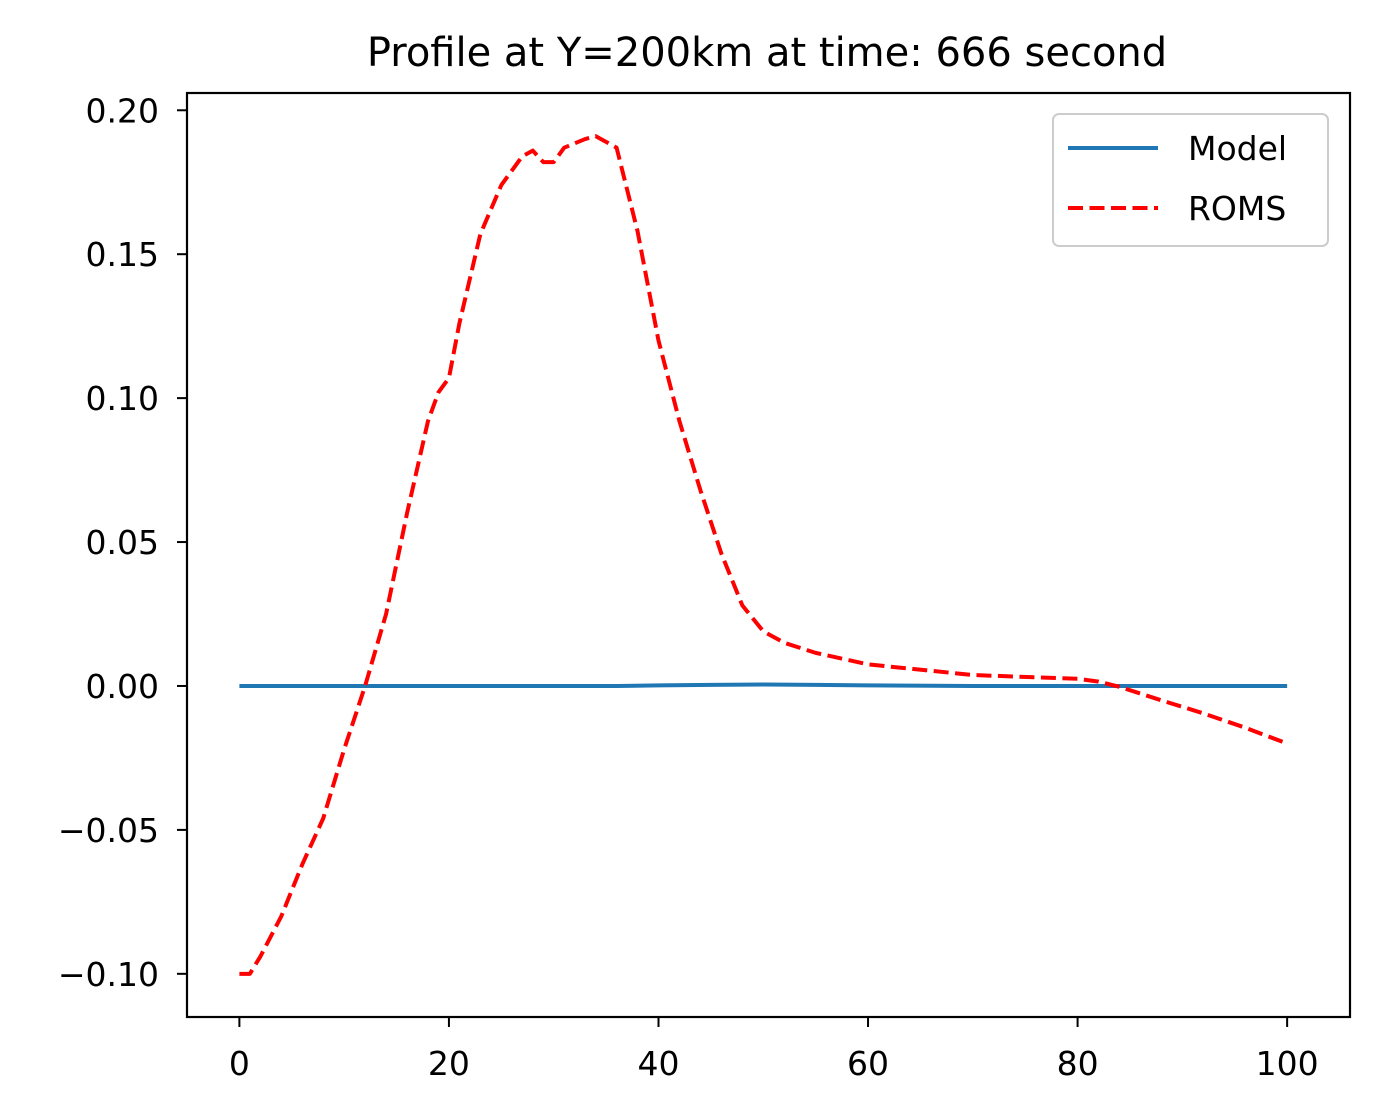 This screenshot has height=1116, width=1379. What do you see at coordinates (1078, 1063) in the screenshot?
I see `x-tick-label: 80` at bounding box center [1078, 1063].